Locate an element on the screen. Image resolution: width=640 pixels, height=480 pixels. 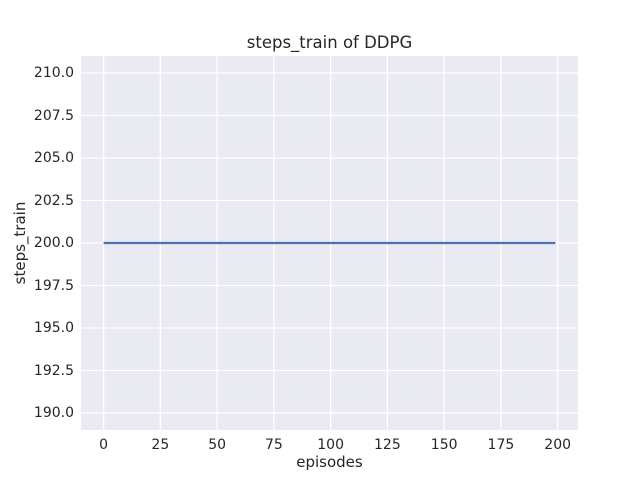
y-tick-label: 190.0 is located at coordinates (53, 413).